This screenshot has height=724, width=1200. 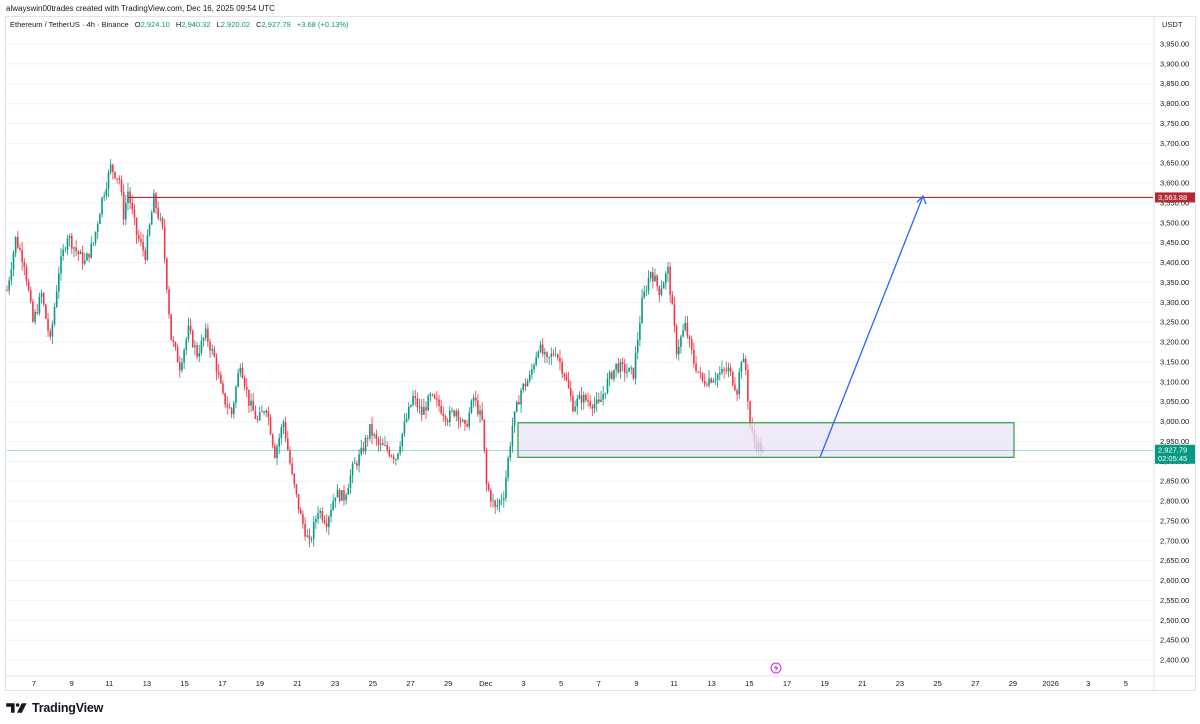 I want to click on x-tick-label: 7, so click(x=34, y=683).